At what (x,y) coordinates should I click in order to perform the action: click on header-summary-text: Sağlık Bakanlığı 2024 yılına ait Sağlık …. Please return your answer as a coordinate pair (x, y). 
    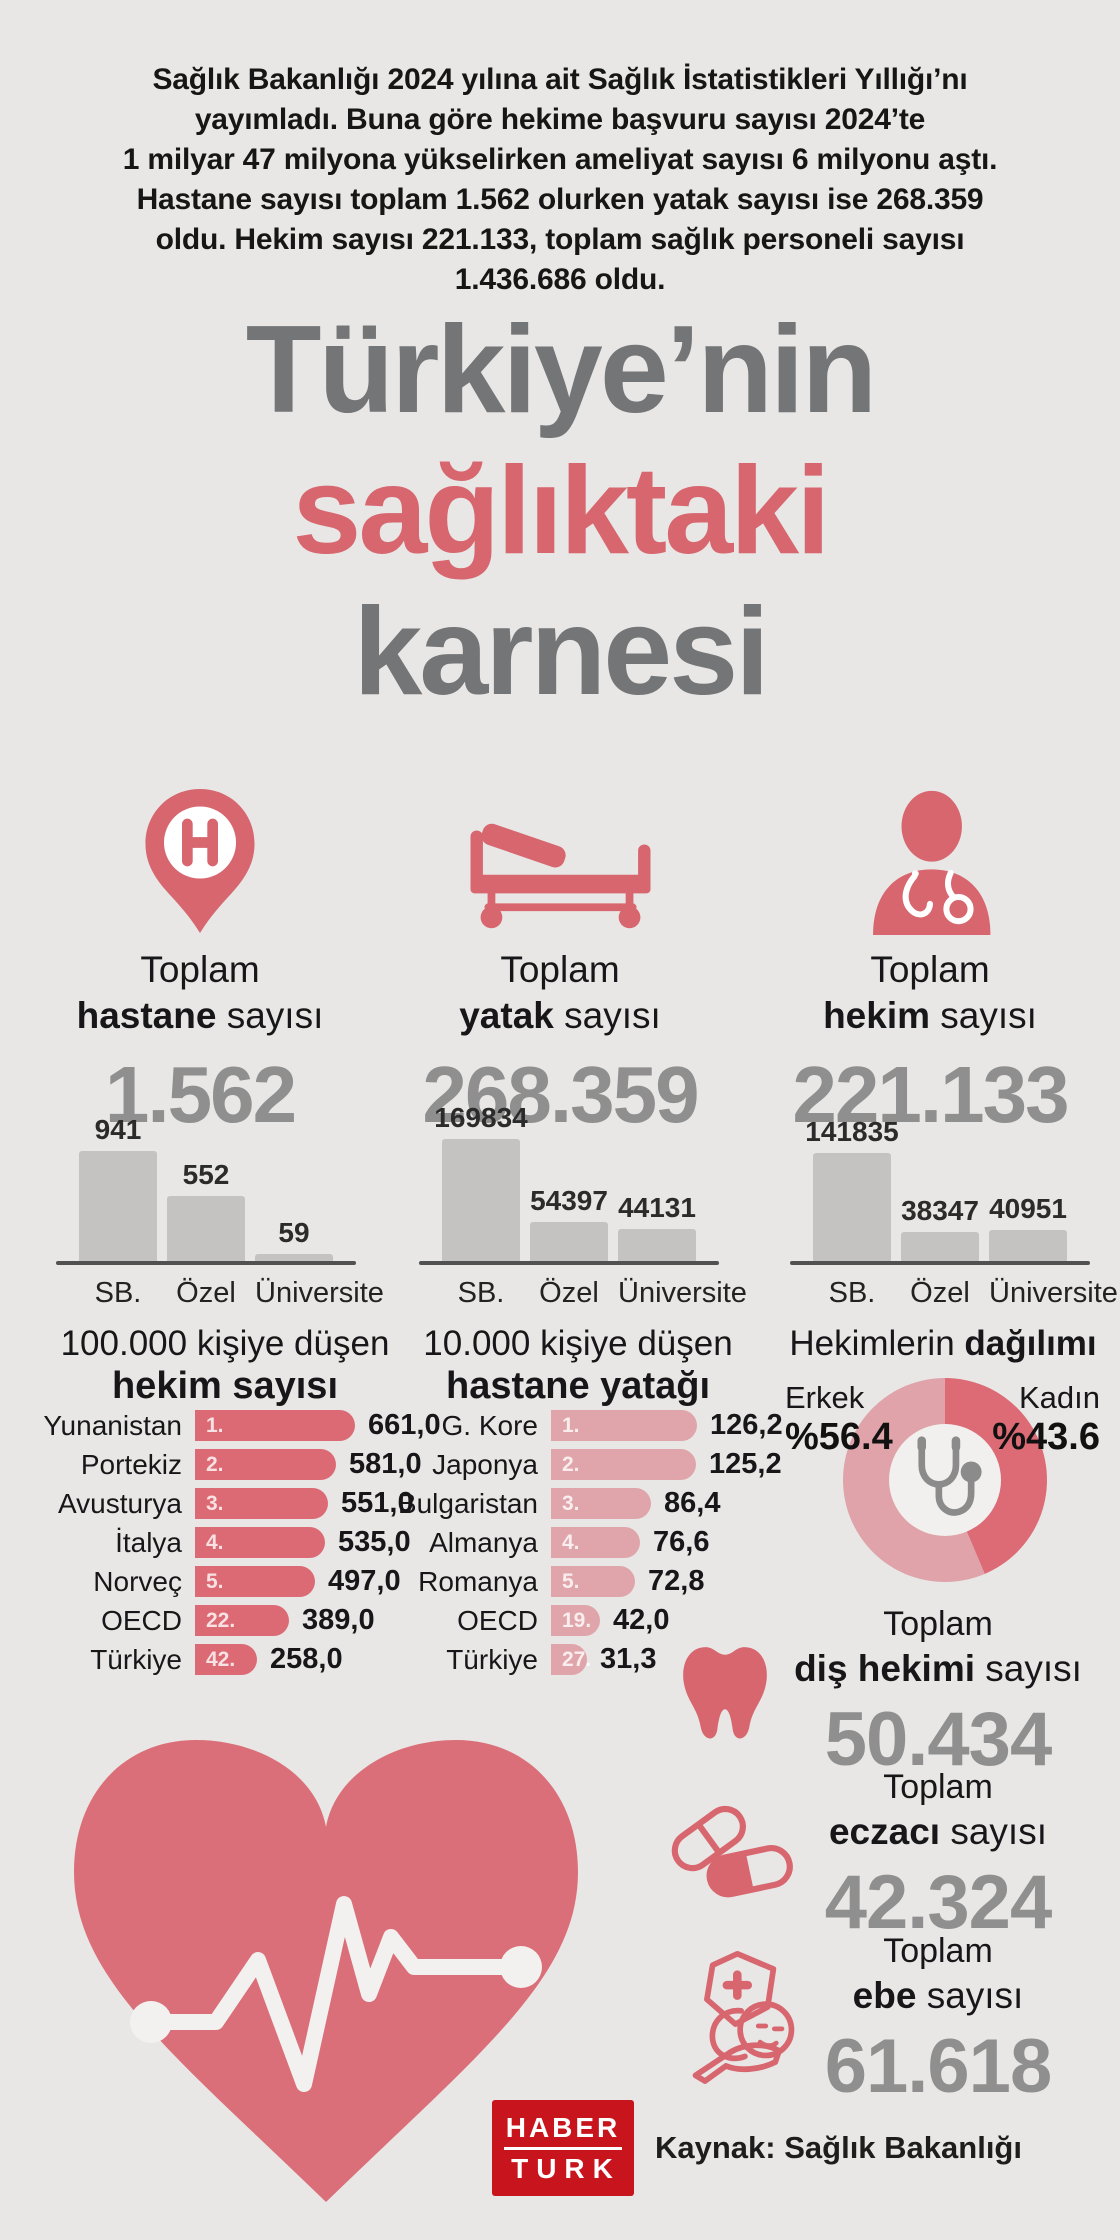
    Looking at the image, I should click on (560, 179).